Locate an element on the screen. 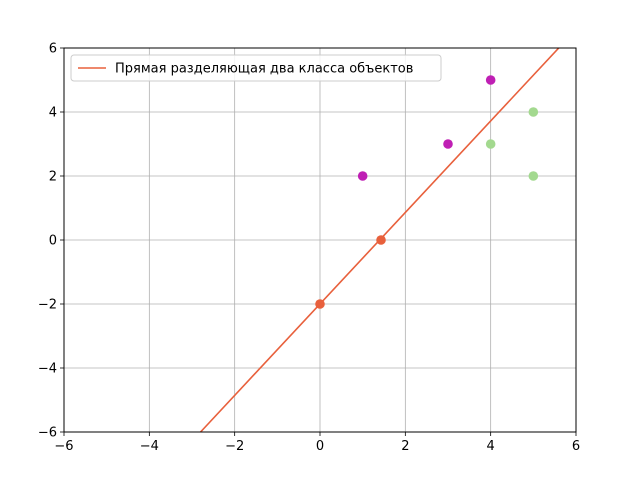  y-tick-label: −2 is located at coordinates (47, 305).